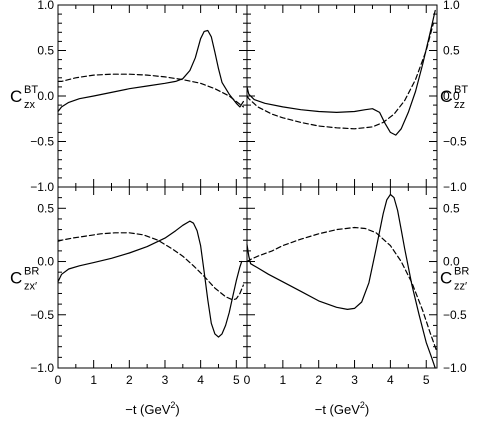 This screenshot has width=498, height=422. What do you see at coordinates (459, 105) in the screenshot?
I see `y-axis-title-sub: zz` at bounding box center [459, 105].